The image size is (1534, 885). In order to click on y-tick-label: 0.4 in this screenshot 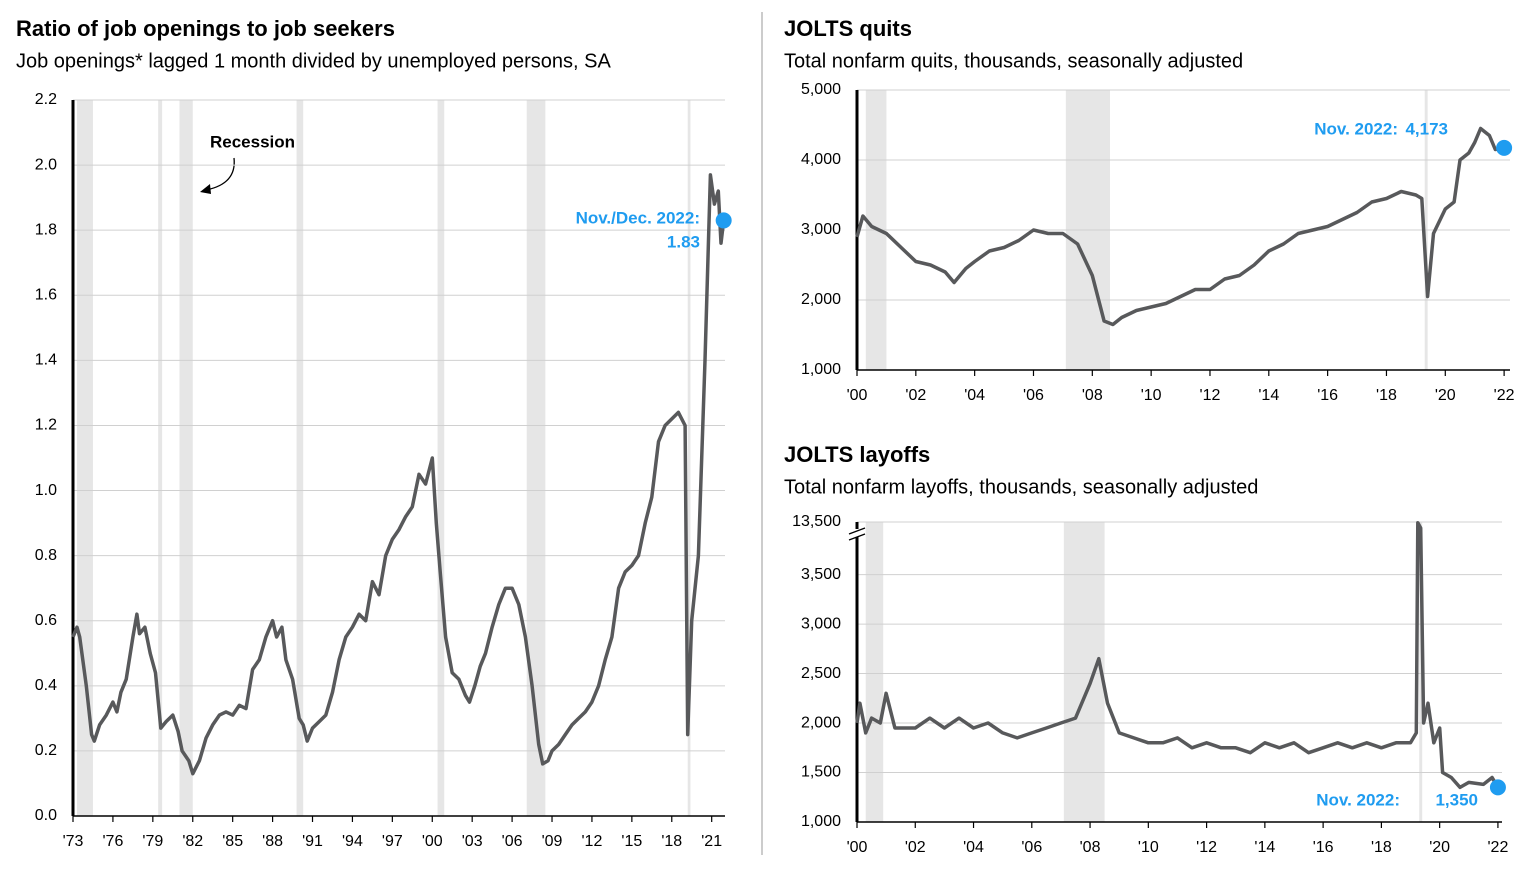, I will do `click(46, 685)`.